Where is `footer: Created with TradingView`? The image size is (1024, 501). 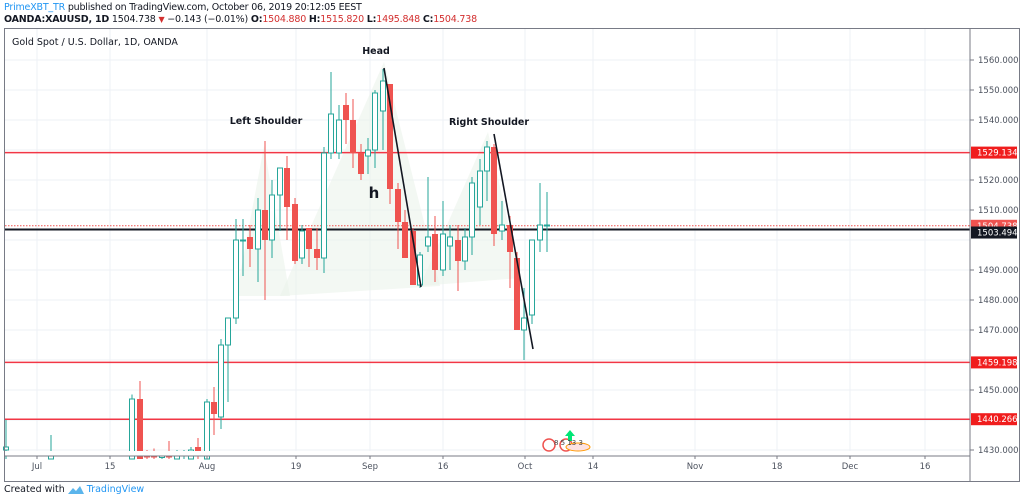
footer: Created with TradingView is located at coordinates (74, 489).